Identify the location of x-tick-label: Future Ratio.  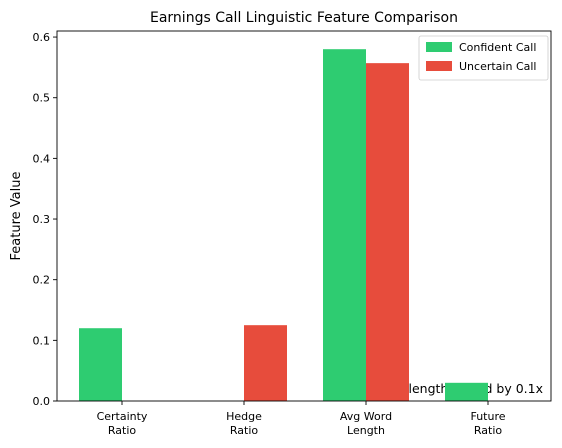
(487, 423).